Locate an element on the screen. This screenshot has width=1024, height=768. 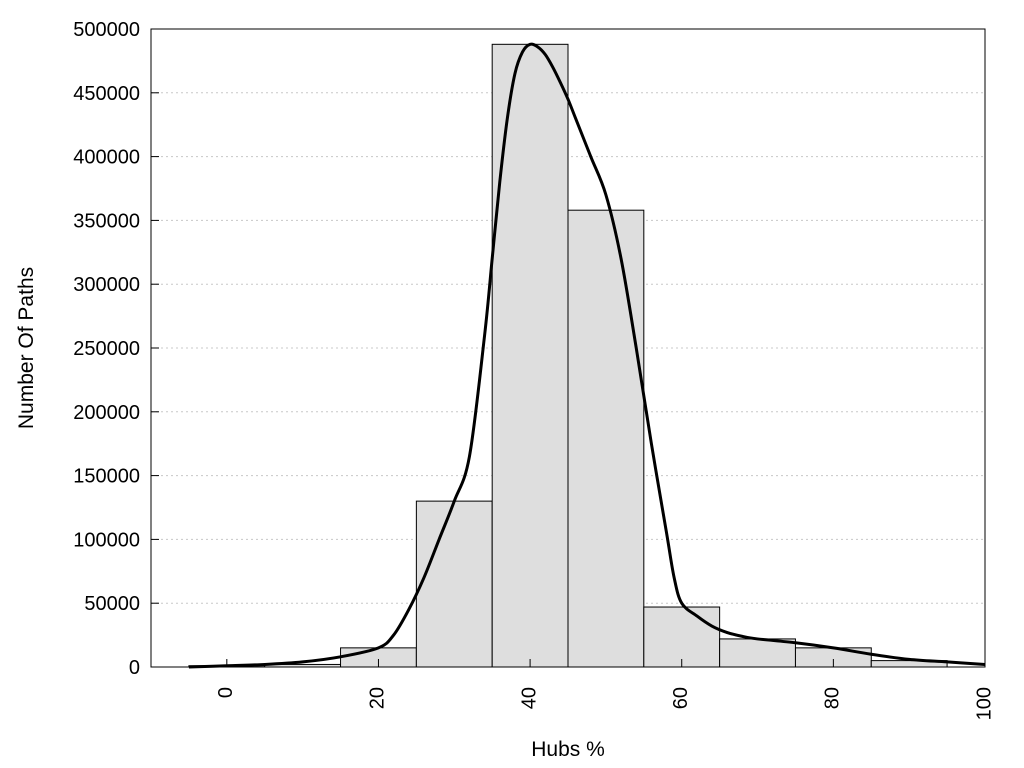
y-tick-label: 500000 is located at coordinates (106, 30).